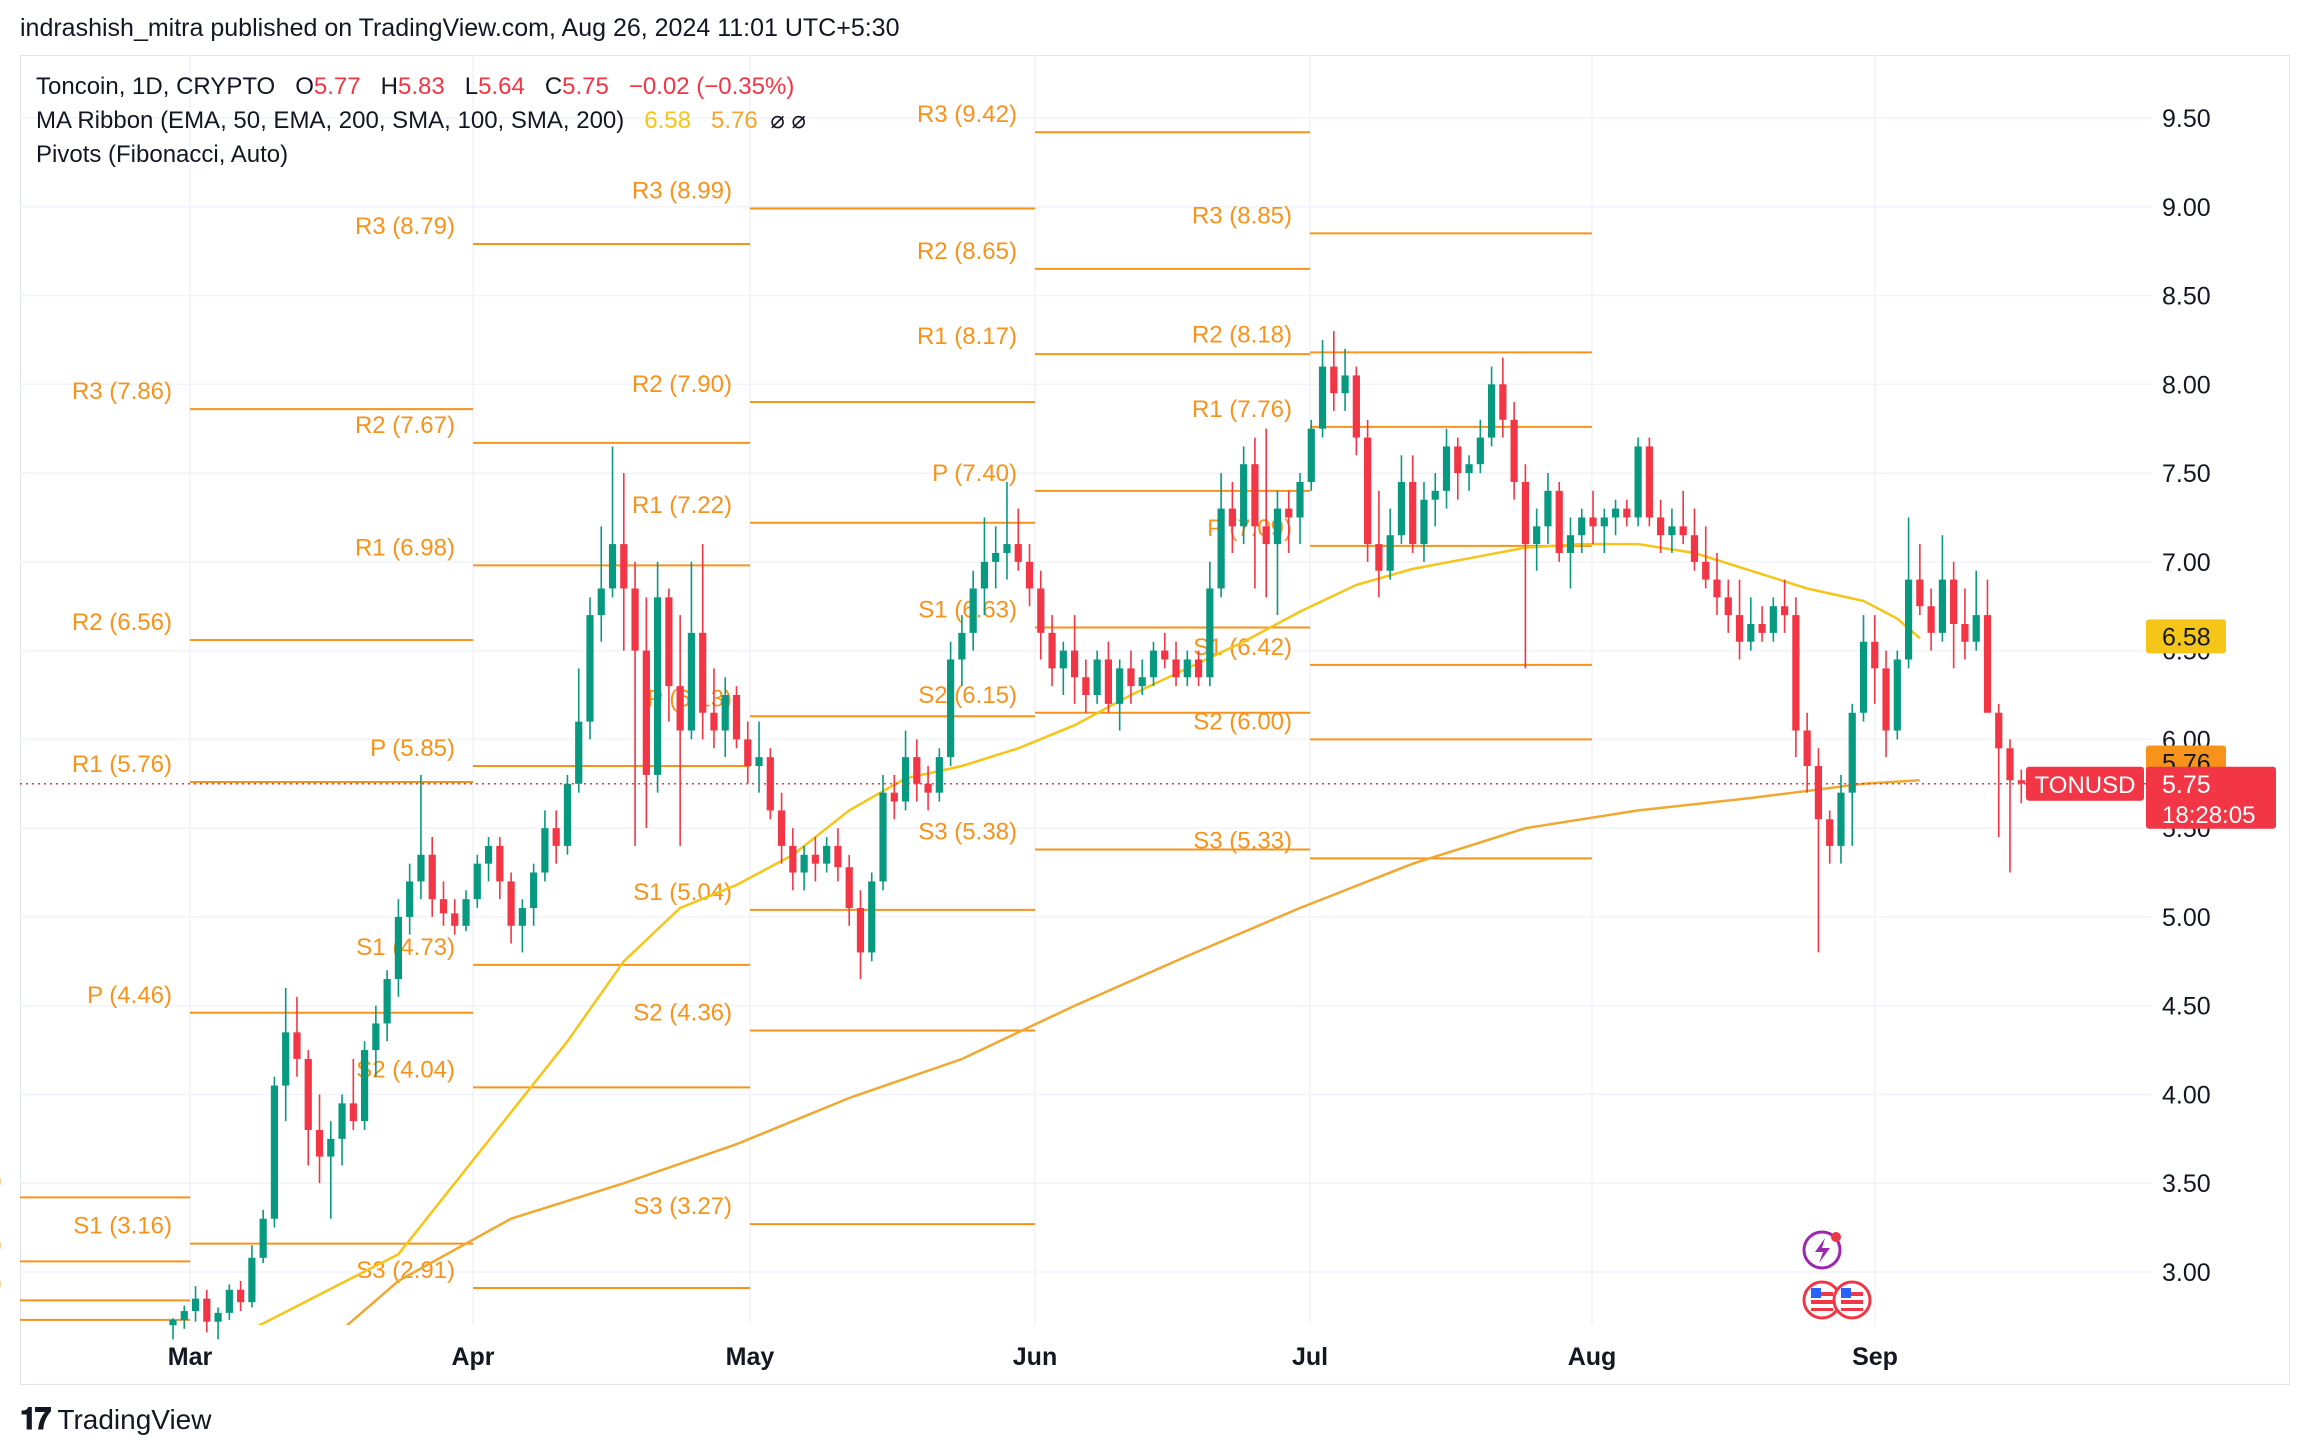 The height and width of the screenshot is (1452, 2308). I want to click on legend-pivots: Pivots (Fibonacci, Auto), so click(162, 154).